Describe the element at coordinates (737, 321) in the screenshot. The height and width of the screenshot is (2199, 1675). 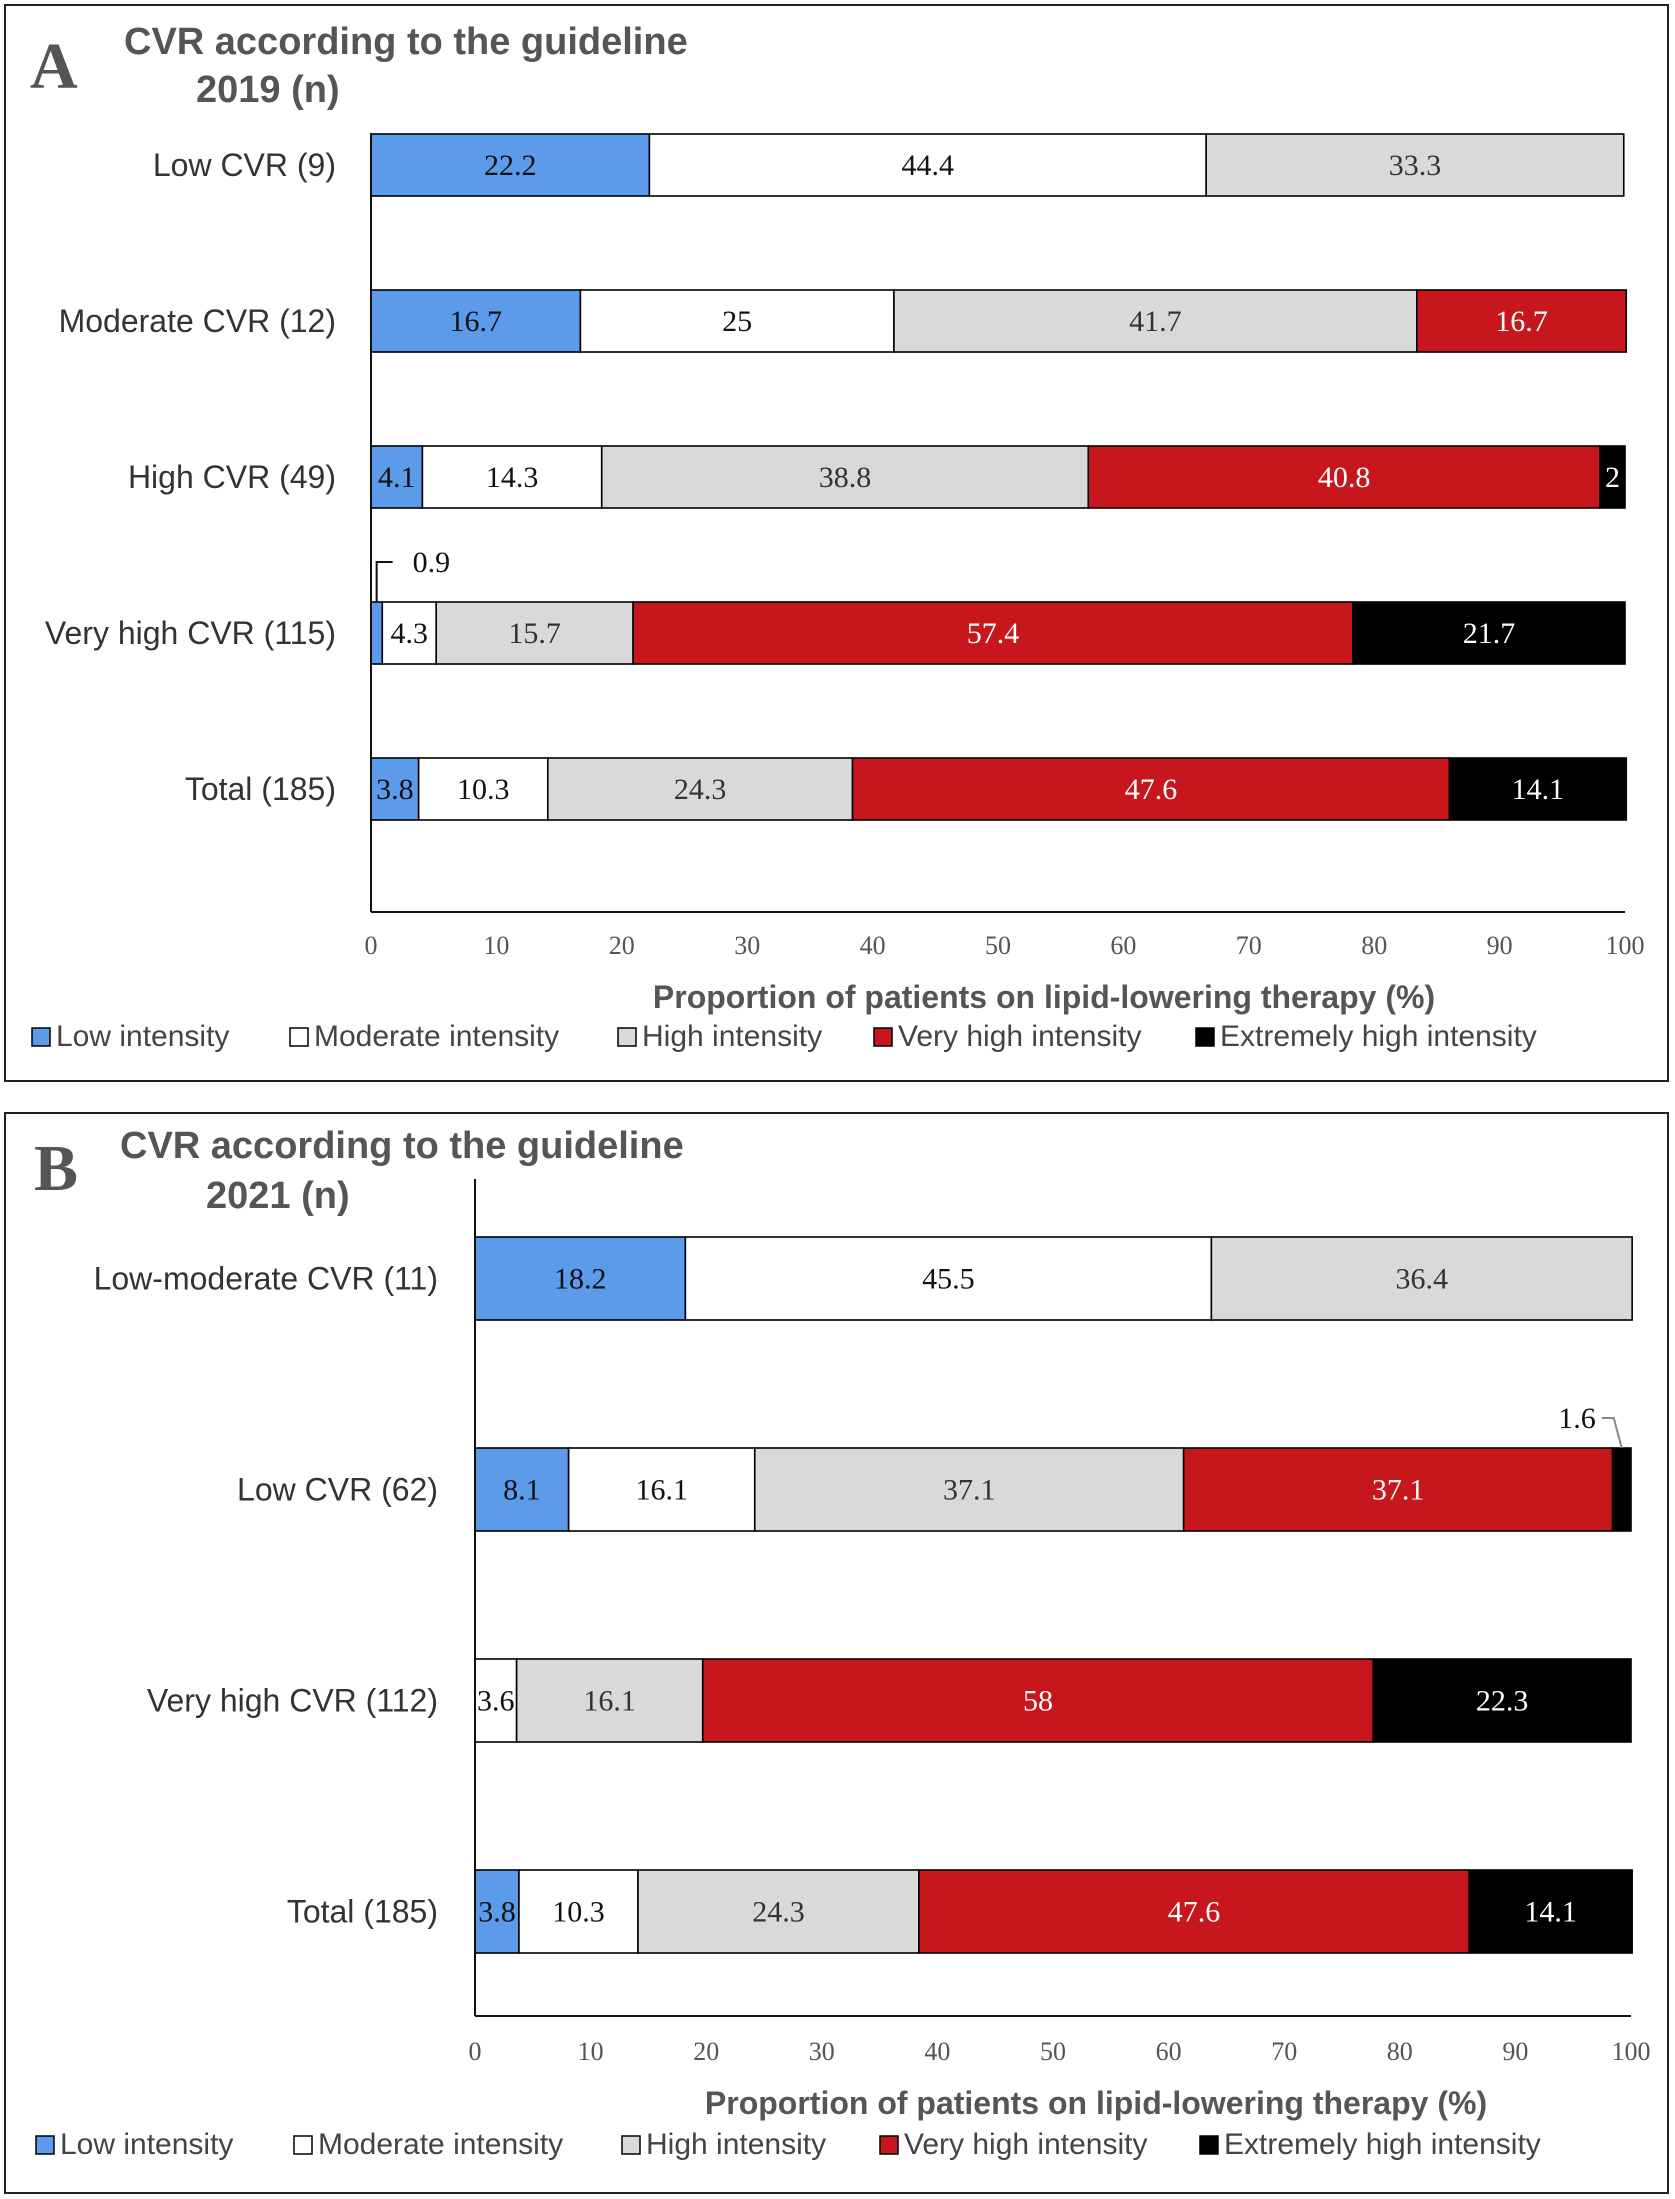
I see `data-label-moderate-intensity-moderate-cvr: 25` at that location.